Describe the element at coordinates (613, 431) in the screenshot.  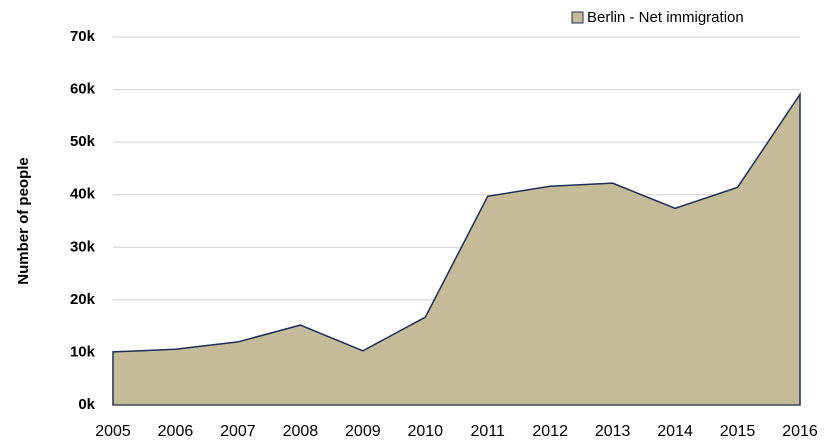
I see `x-tick-label: 2013` at that location.